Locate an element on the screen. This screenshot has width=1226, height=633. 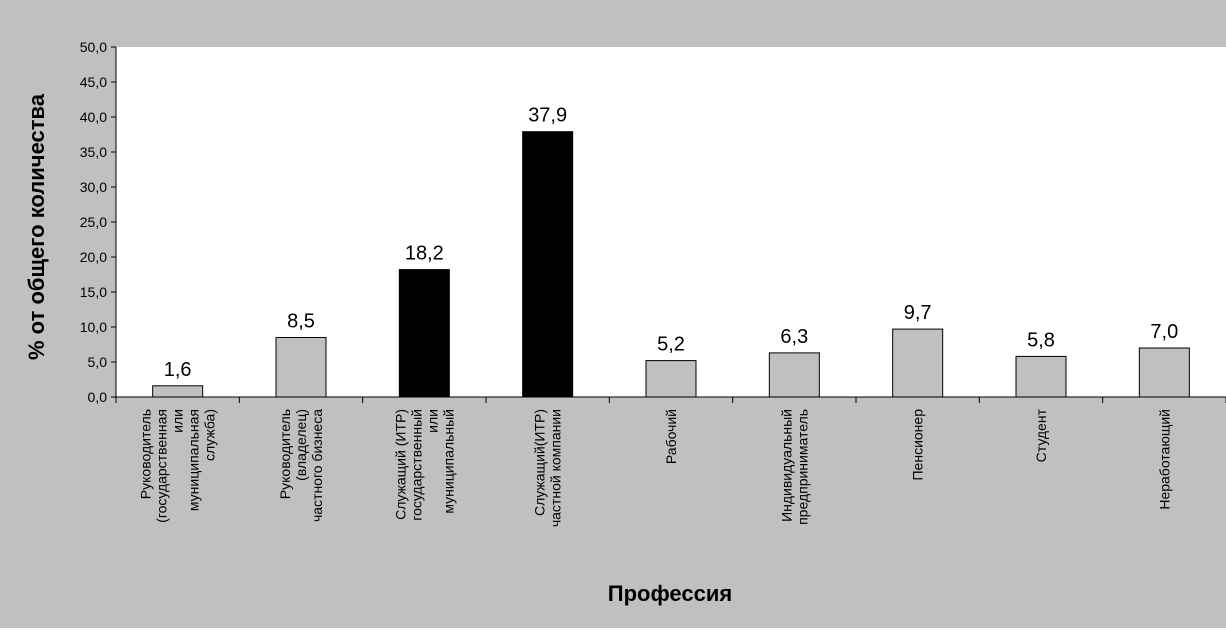
category-label: Рабочий is located at coordinates (671, 436).